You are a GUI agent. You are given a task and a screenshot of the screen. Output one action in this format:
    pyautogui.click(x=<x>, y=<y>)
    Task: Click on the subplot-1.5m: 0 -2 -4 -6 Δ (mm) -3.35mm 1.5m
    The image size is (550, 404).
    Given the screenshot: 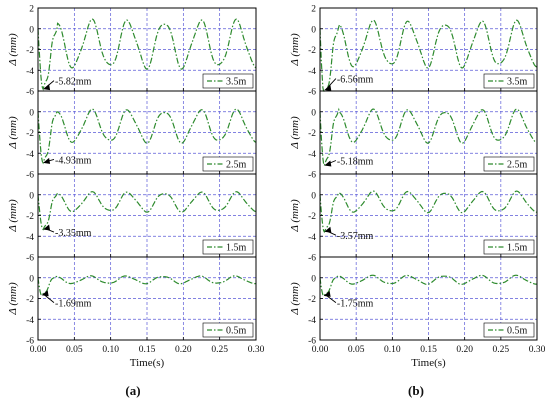 What is the action you would take?
    pyautogui.click(x=132, y=218)
    